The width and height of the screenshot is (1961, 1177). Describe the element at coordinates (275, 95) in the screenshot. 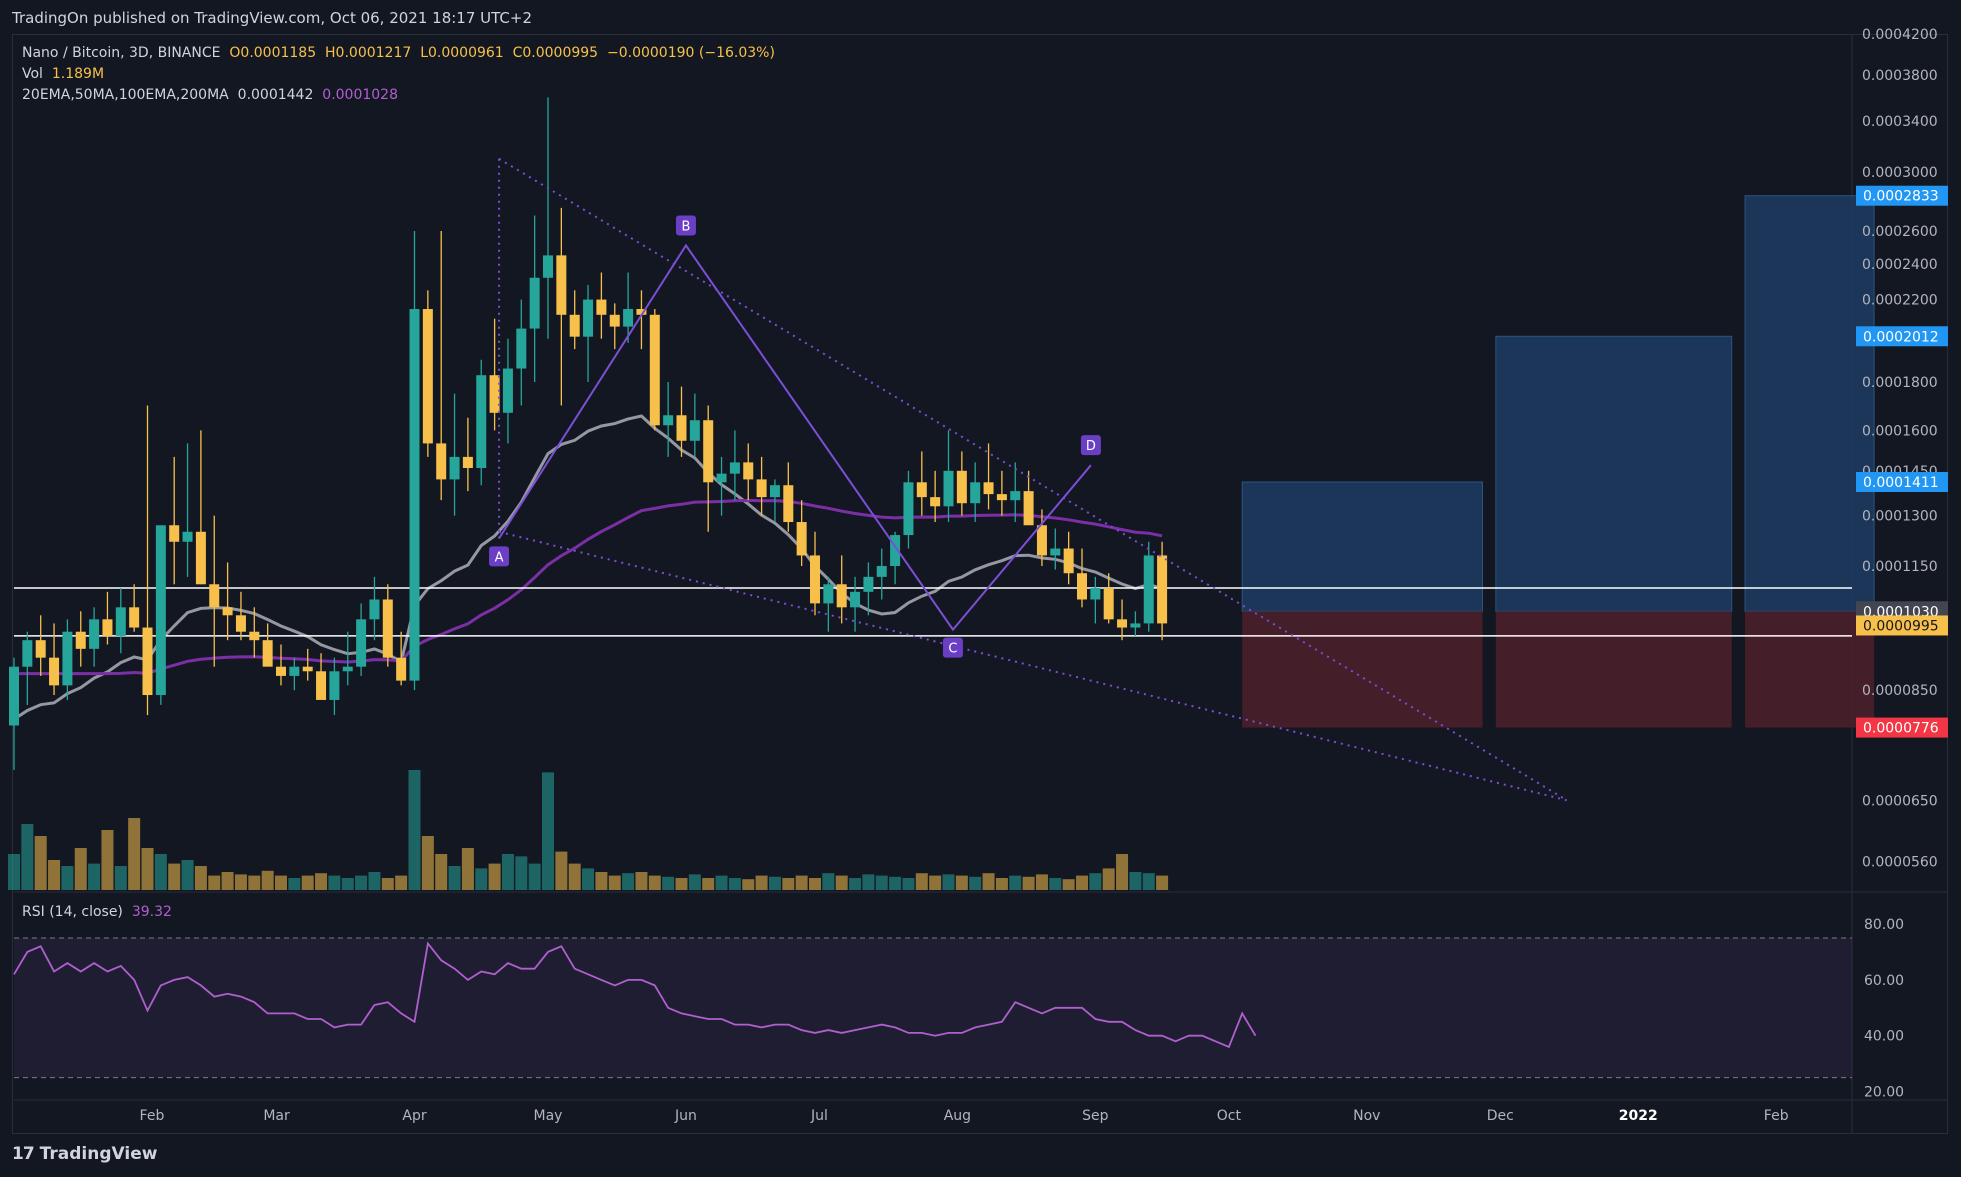

I see `ma-value-gray: 0.0001442` at that location.